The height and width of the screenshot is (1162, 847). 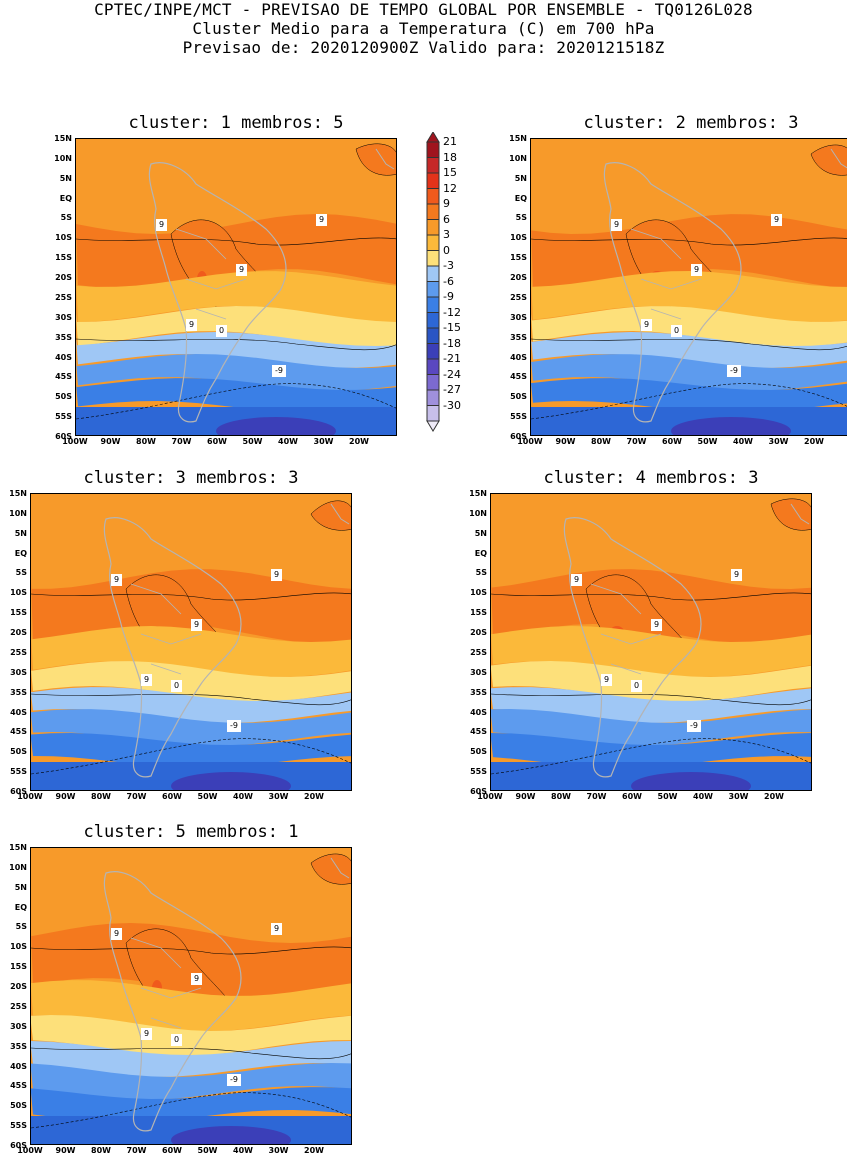 I want to click on band-neg18-neg15, so click(x=731, y=426).